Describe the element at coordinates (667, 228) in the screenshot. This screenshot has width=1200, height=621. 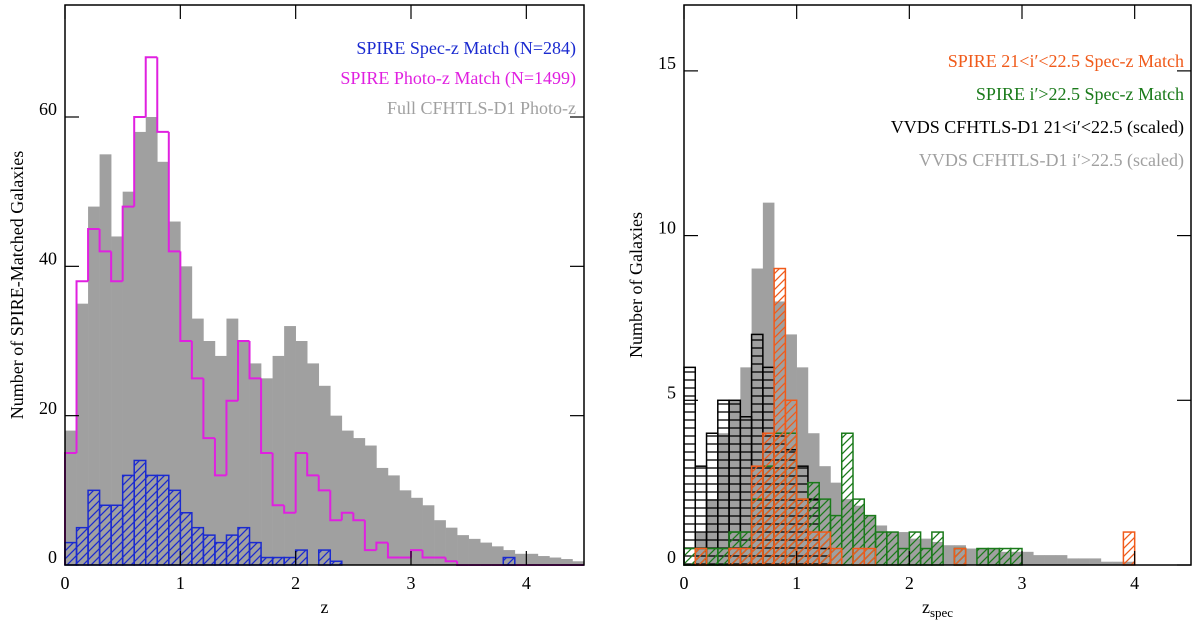
I see `y-tick-label: 10` at that location.